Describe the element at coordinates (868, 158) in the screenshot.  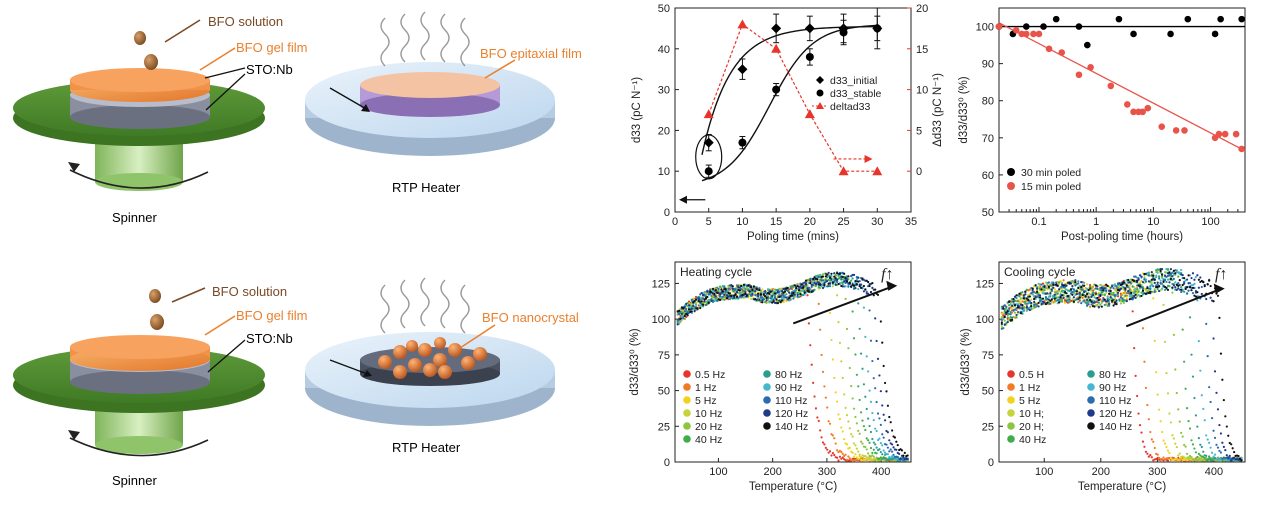
I see `right-axis-arrowhead` at that location.